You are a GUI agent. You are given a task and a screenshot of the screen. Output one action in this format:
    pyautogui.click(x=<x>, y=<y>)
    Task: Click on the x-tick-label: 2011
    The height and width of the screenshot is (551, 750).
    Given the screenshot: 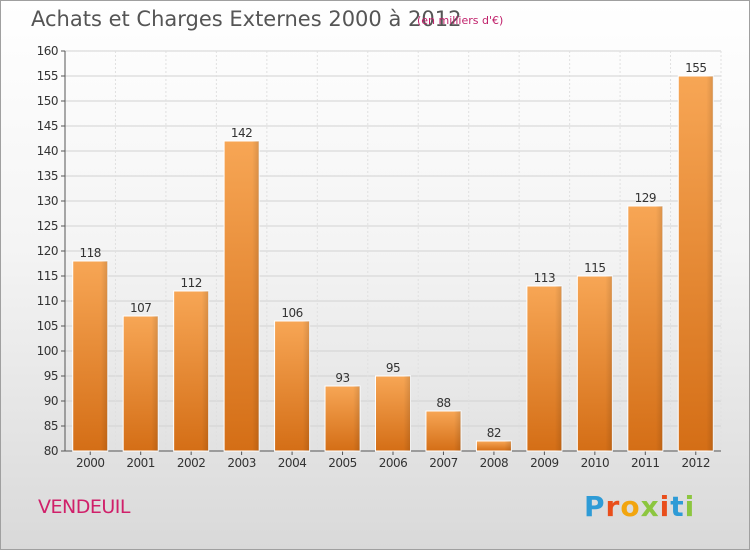 What is the action you would take?
    pyautogui.click(x=645, y=463)
    